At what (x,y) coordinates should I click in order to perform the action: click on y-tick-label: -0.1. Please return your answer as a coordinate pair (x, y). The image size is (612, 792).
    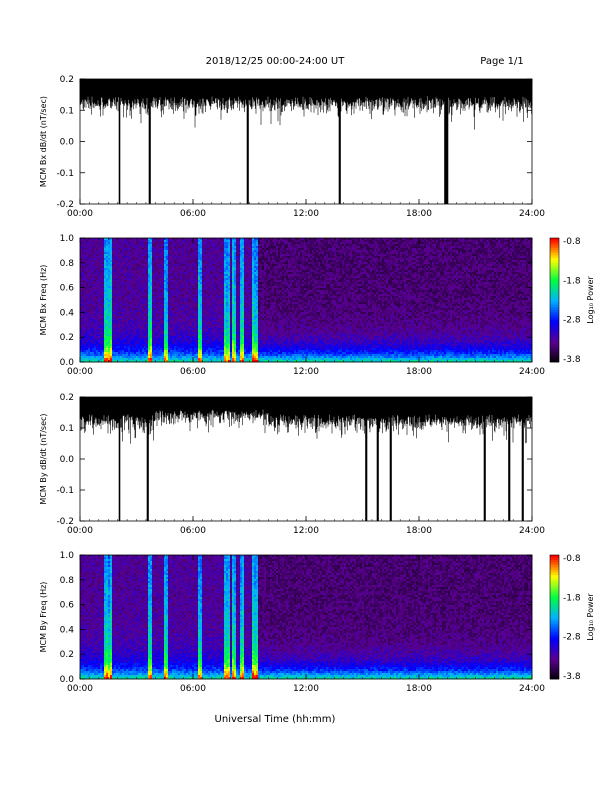
    Looking at the image, I should click on (65, 174).